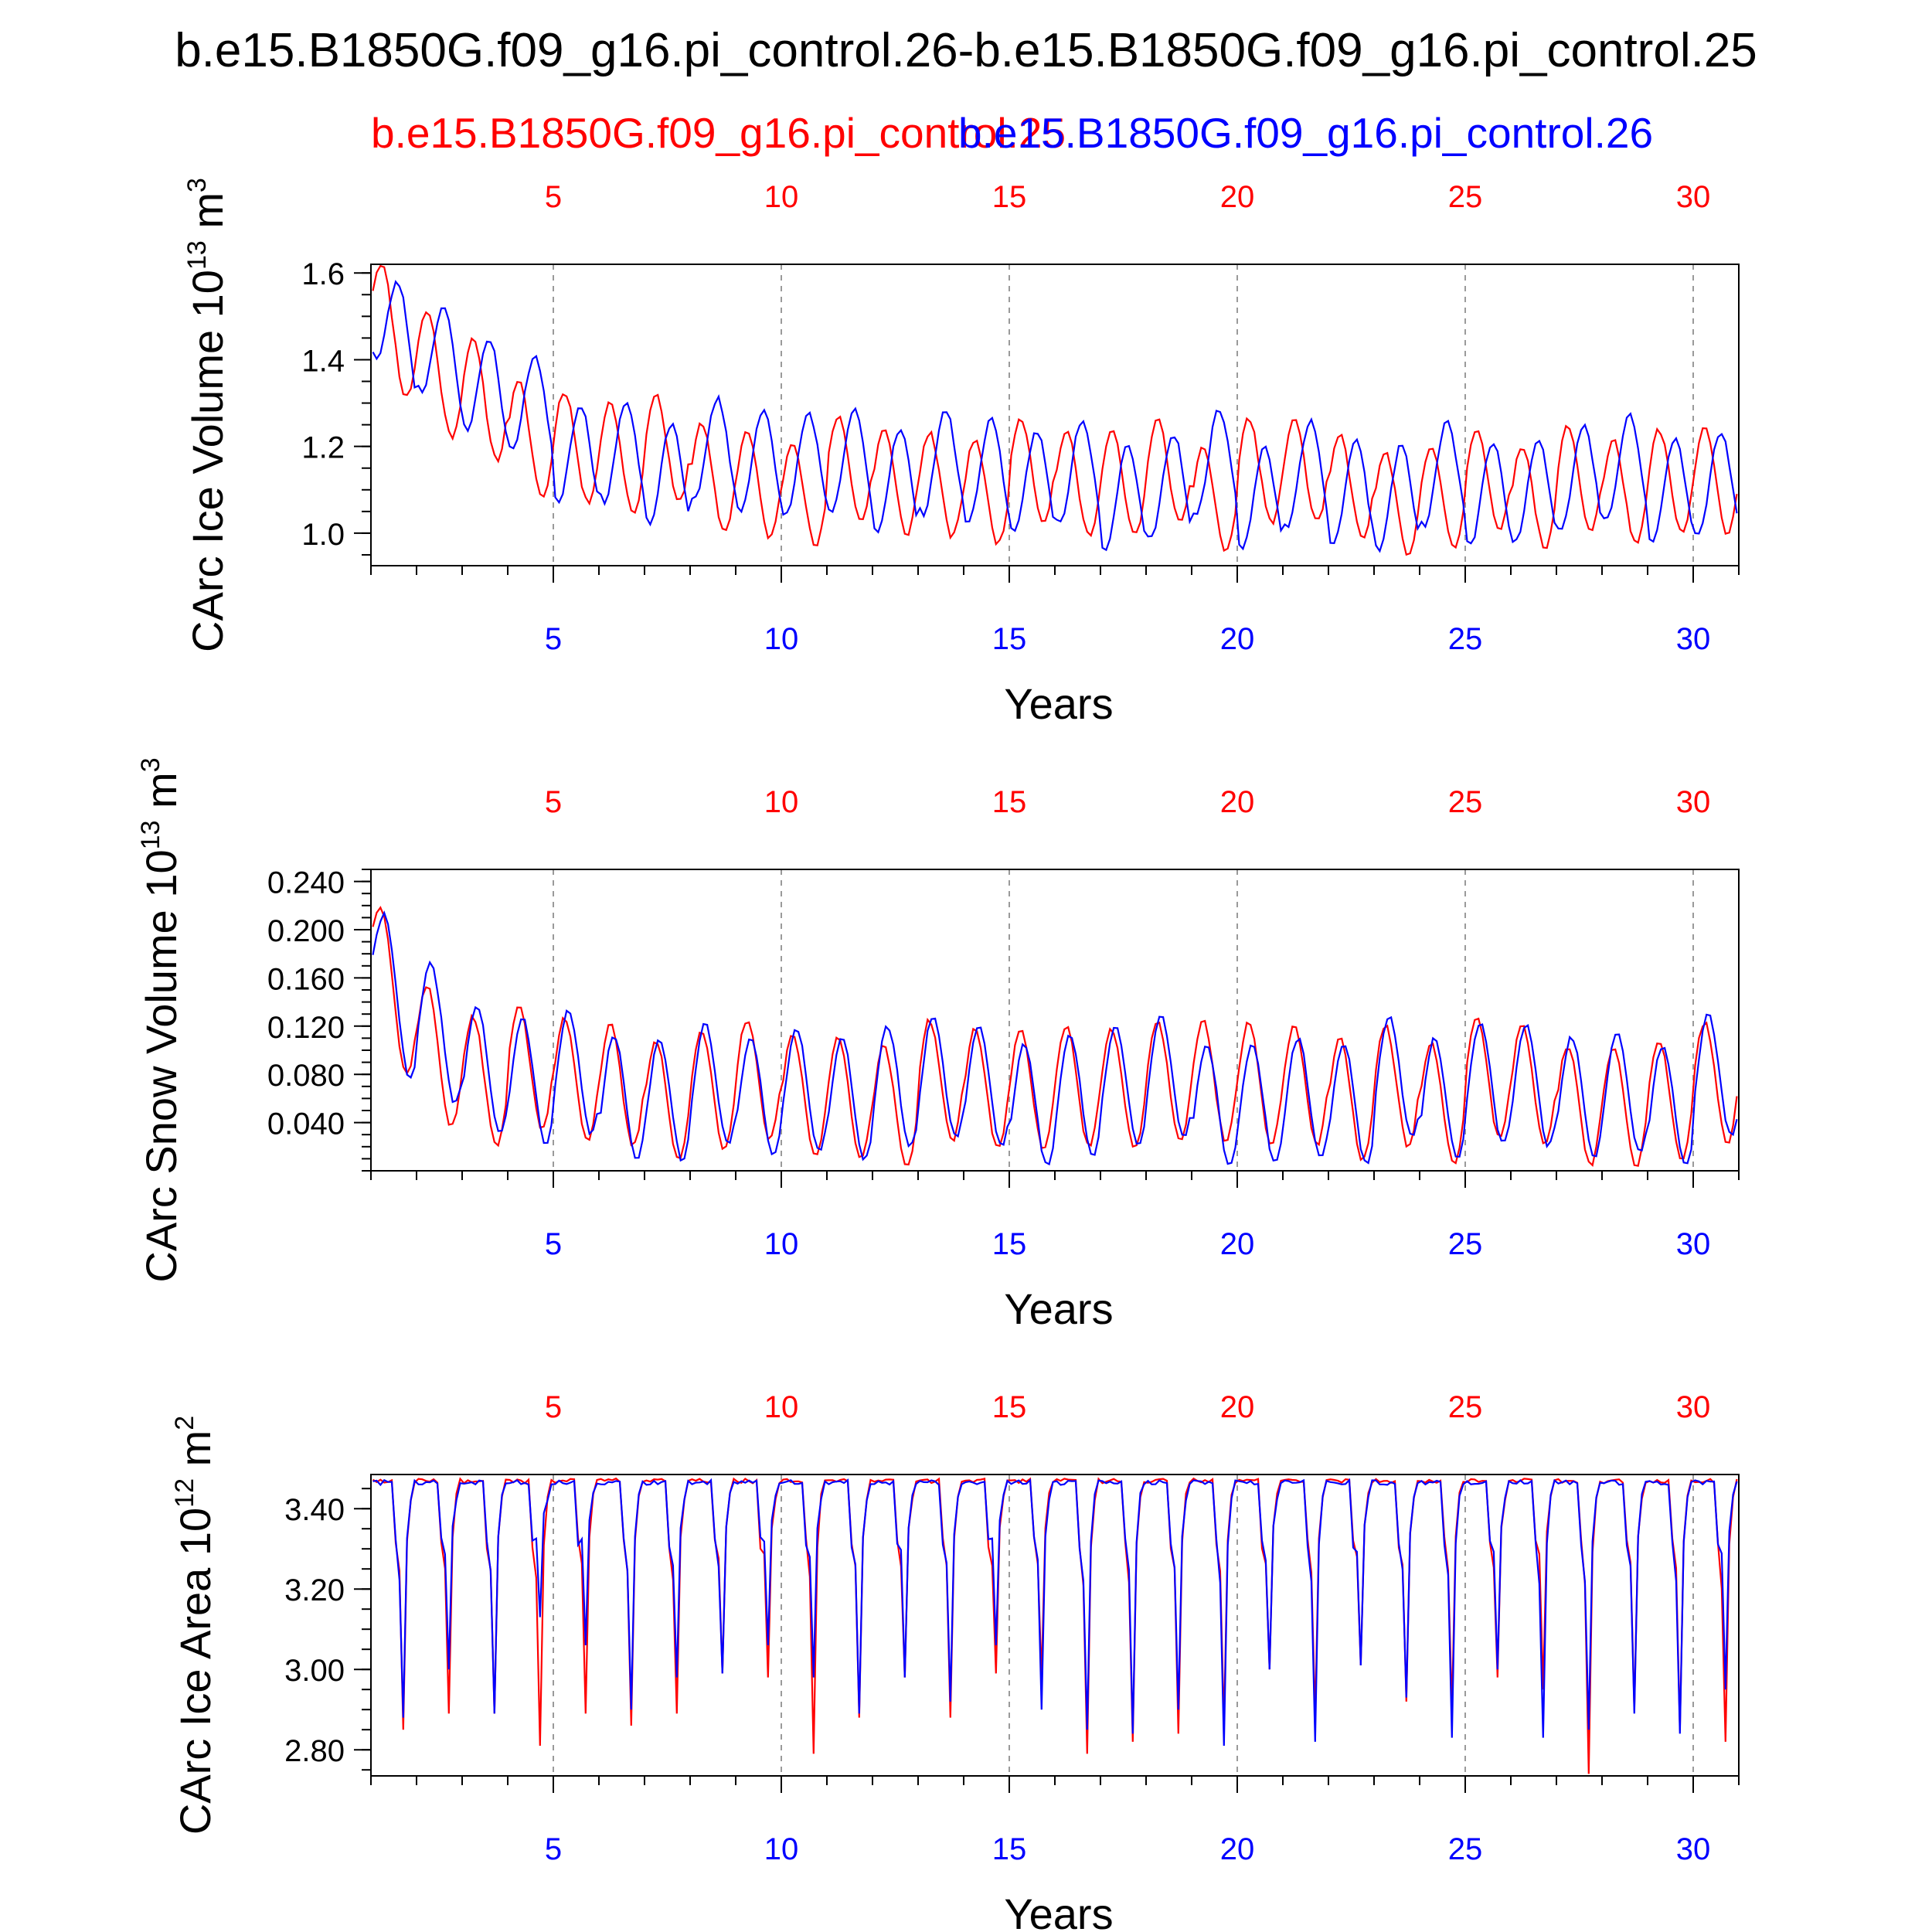 The image size is (1932, 1932). What do you see at coordinates (306, 1076) in the screenshot?
I see `y-tick-label: 0.080` at bounding box center [306, 1076].